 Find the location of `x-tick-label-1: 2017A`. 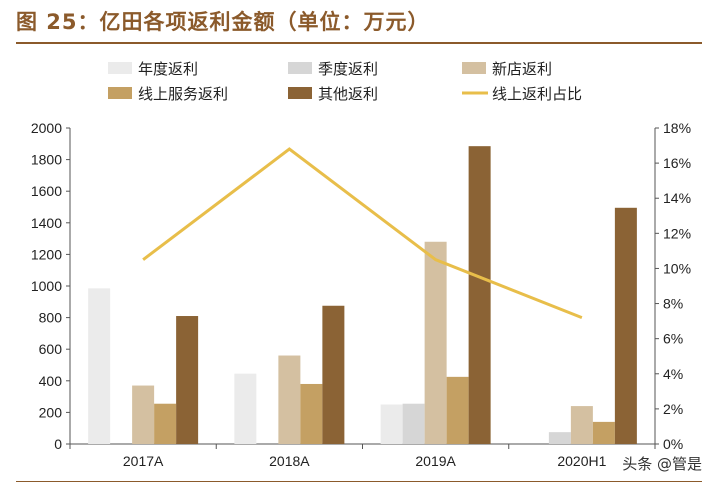

x-tick-label-1: 2017A is located at coordinates (143, 461).